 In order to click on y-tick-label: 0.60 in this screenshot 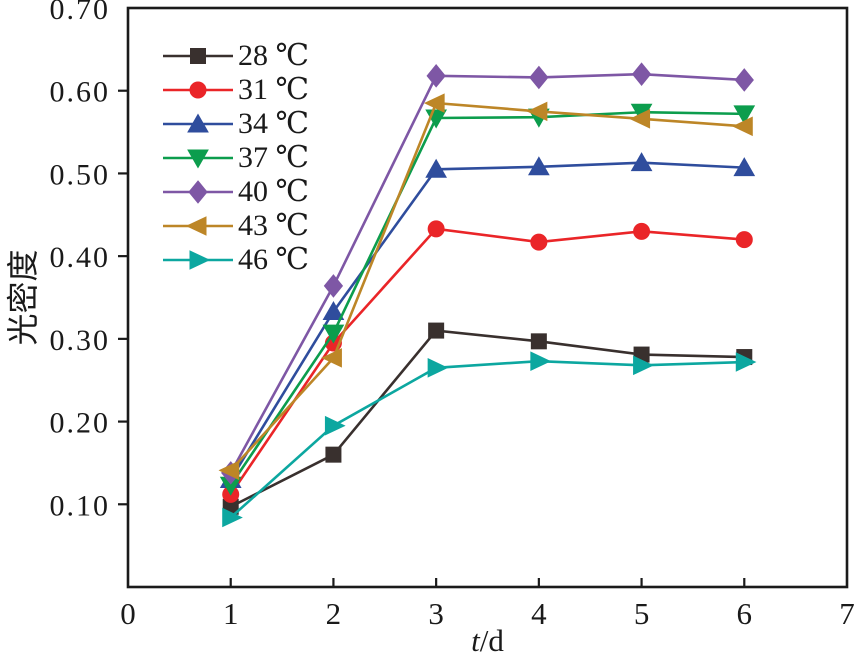, I will do `click(80, 92)`.